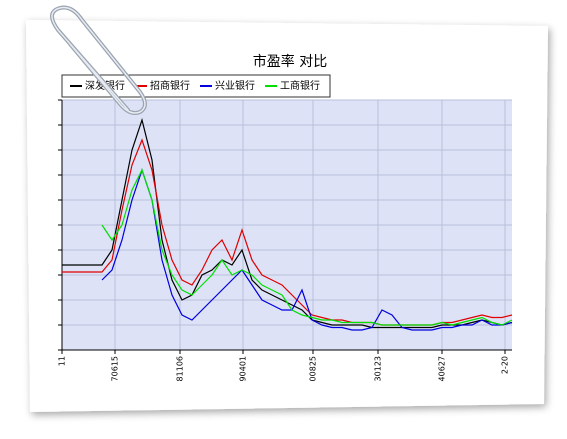 The image size is (567, 439). I want to click on x-tick-label: 11, so click(62, 361).